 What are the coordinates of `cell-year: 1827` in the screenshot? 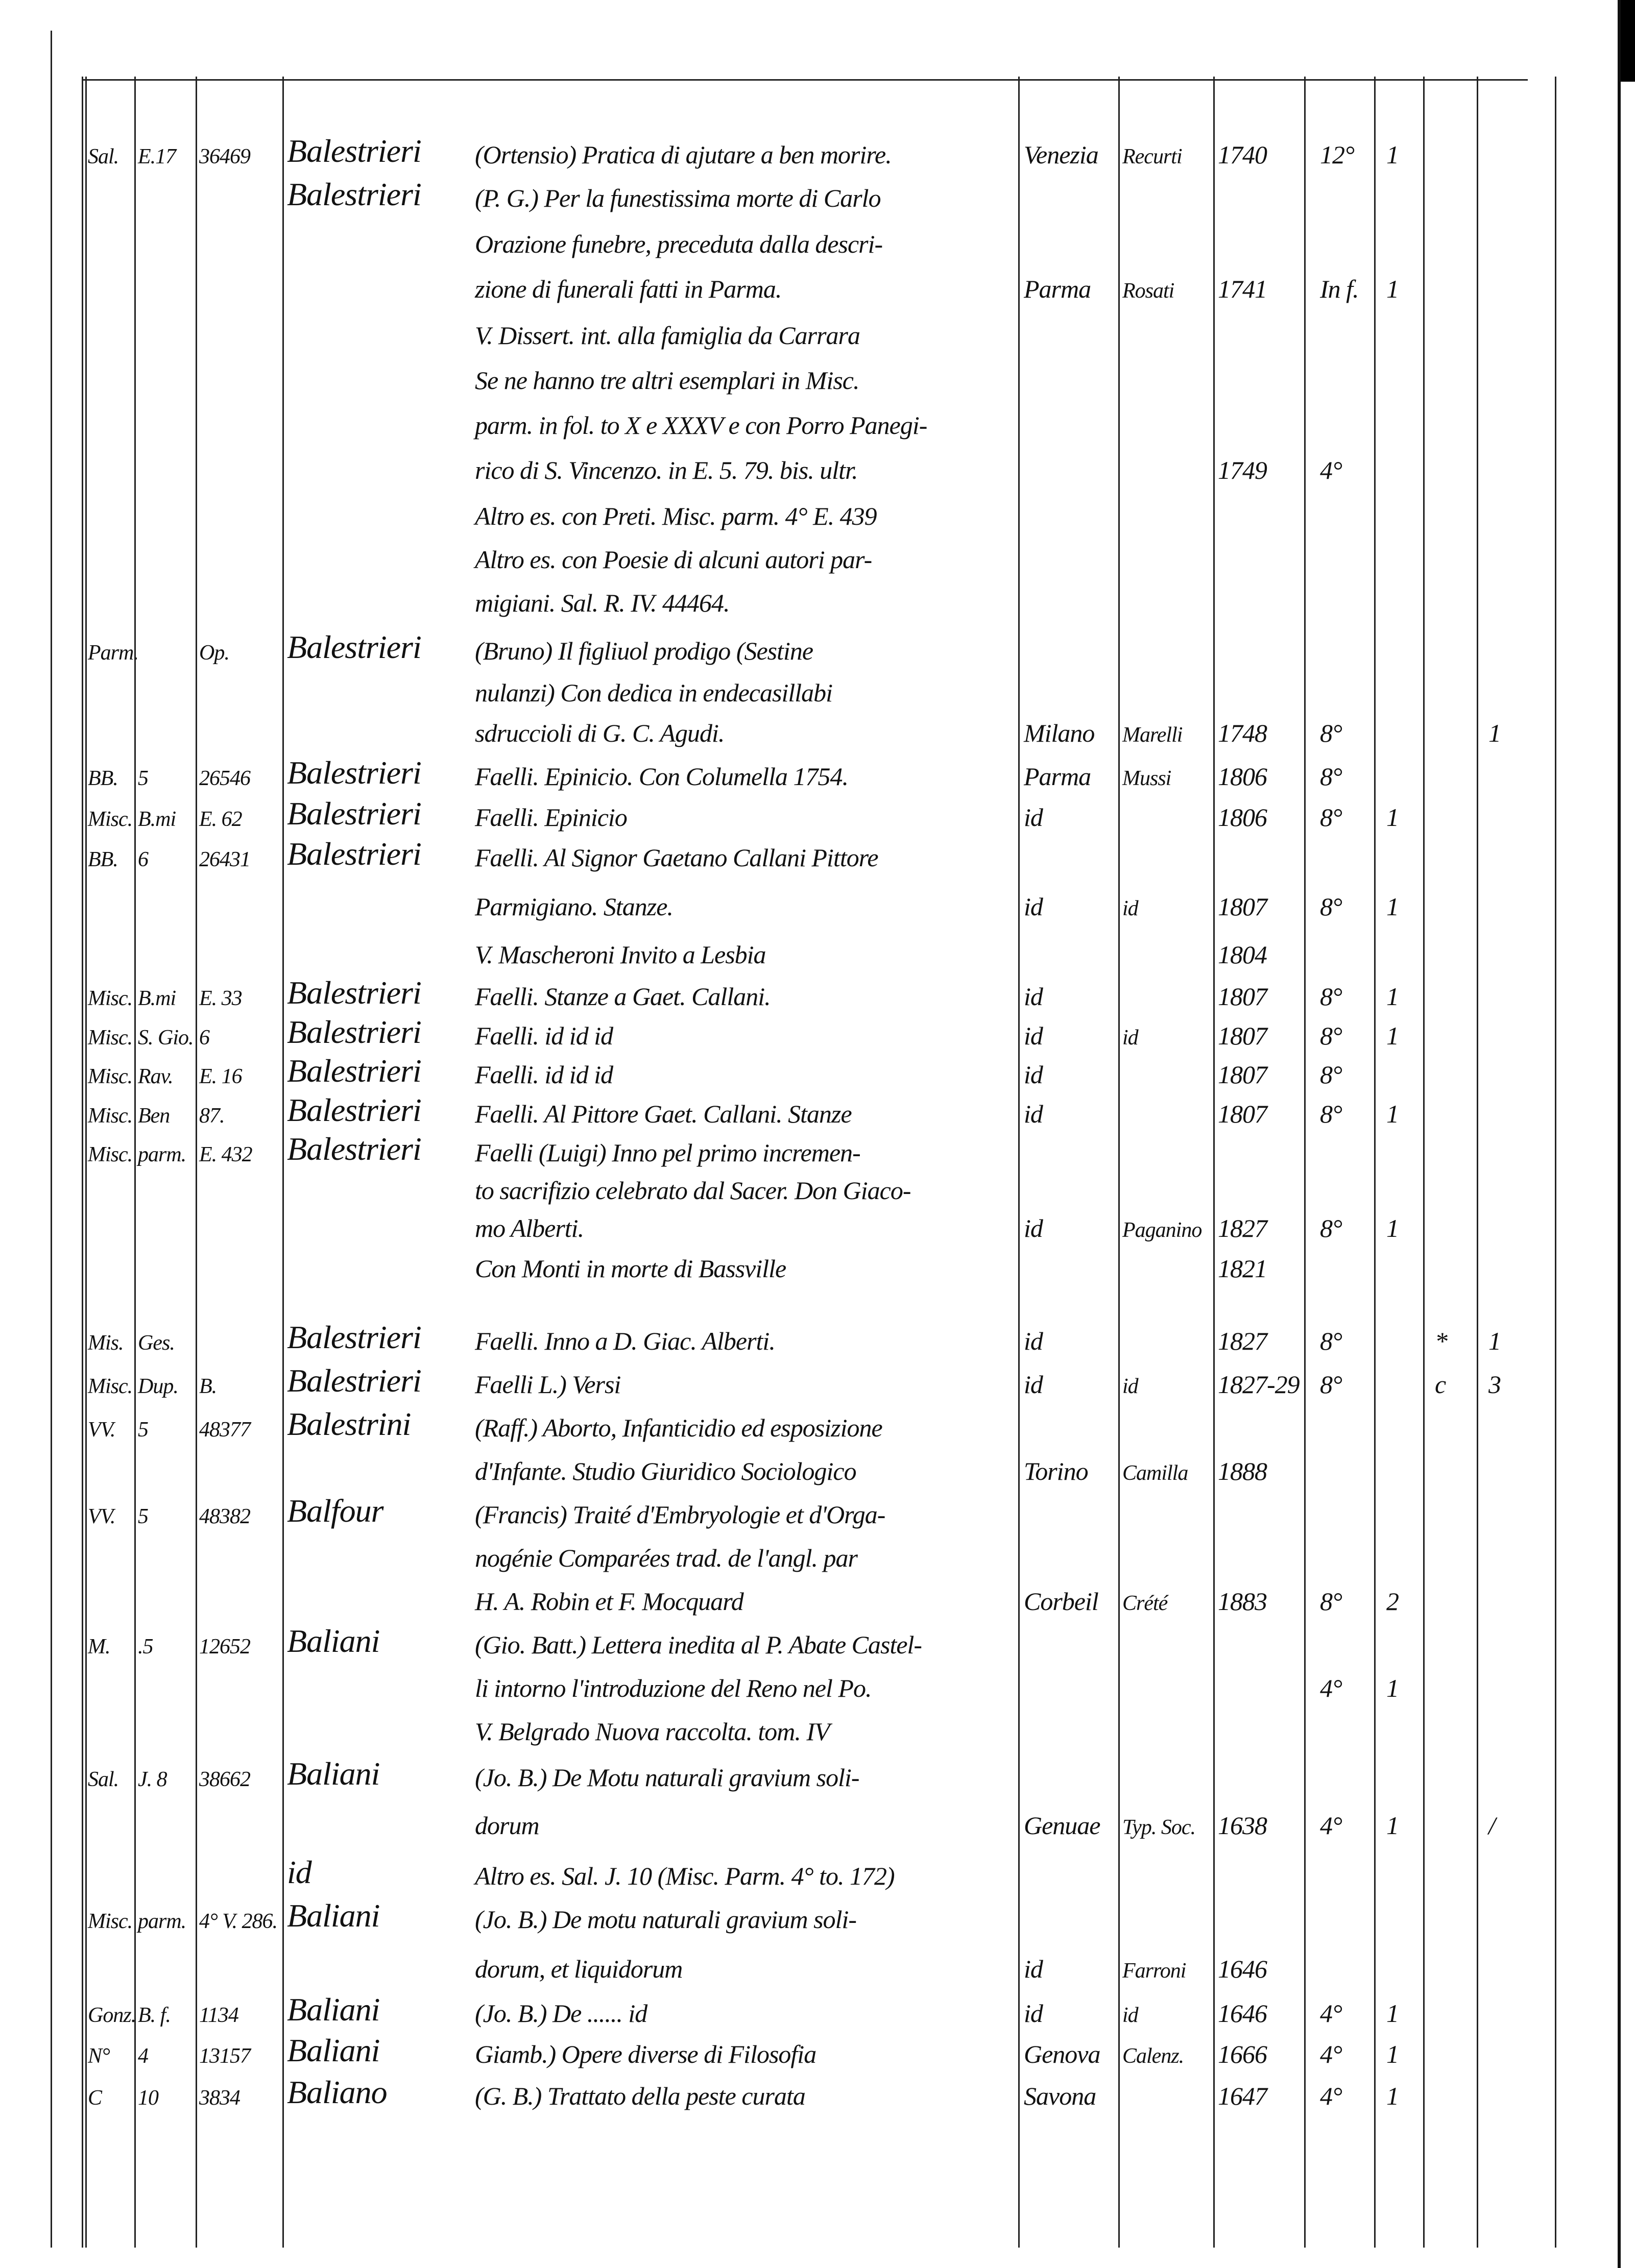 It's located at (1242, 1228).